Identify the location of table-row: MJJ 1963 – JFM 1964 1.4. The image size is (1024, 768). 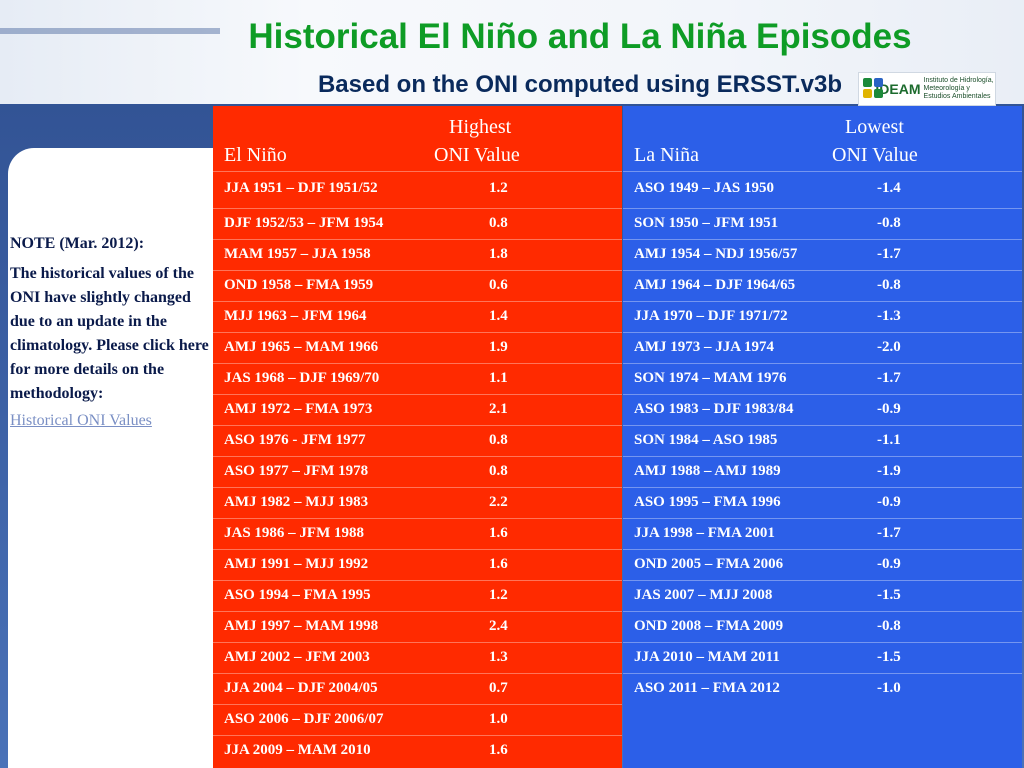
(417, 316).